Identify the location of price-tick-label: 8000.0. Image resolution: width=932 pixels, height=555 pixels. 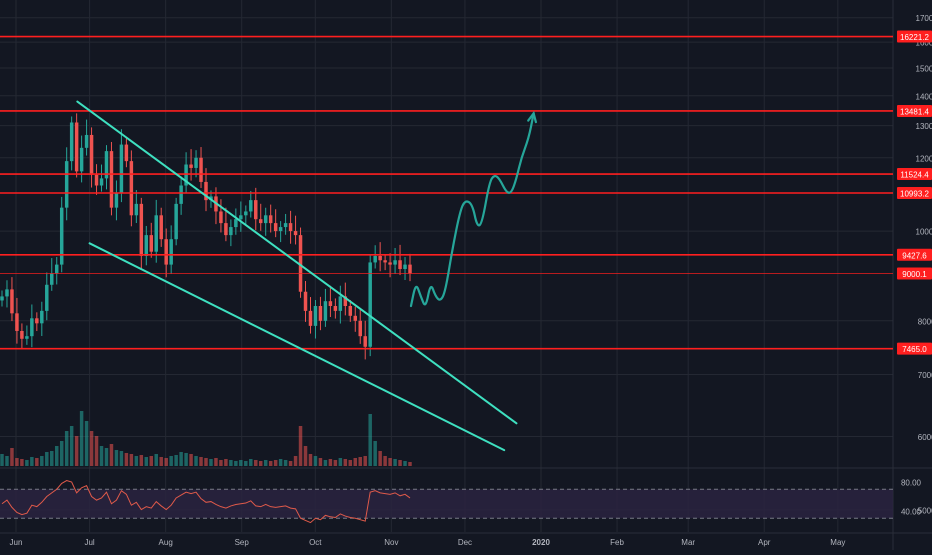
(925, 321).